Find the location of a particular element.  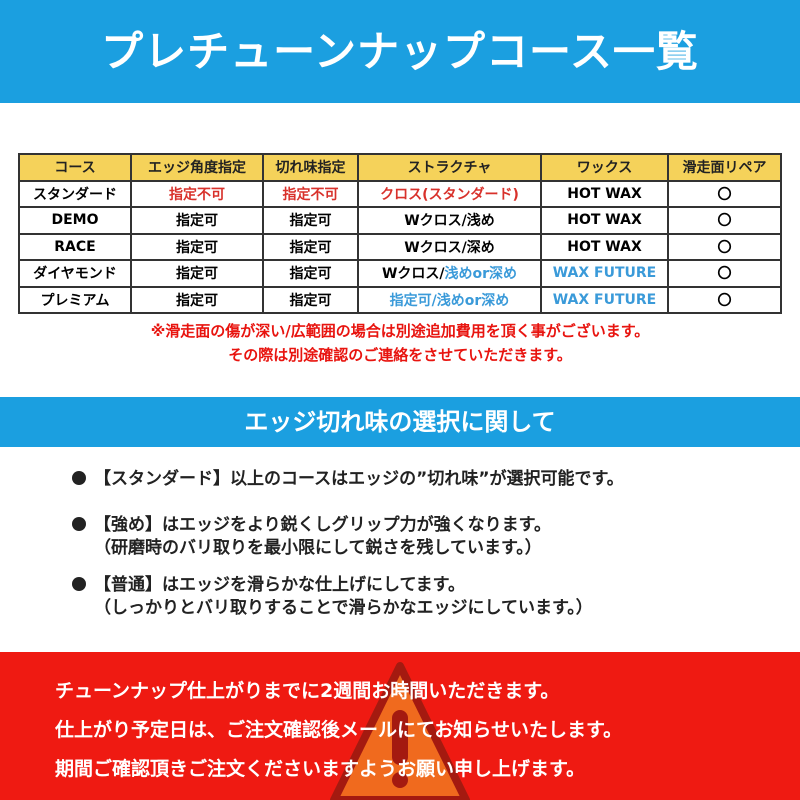

table-row: ダイヤモンド 指定可 指定可 Wクロス/浅めor深め WAX FUTURE 〇 is located at coordinates (400, 273).